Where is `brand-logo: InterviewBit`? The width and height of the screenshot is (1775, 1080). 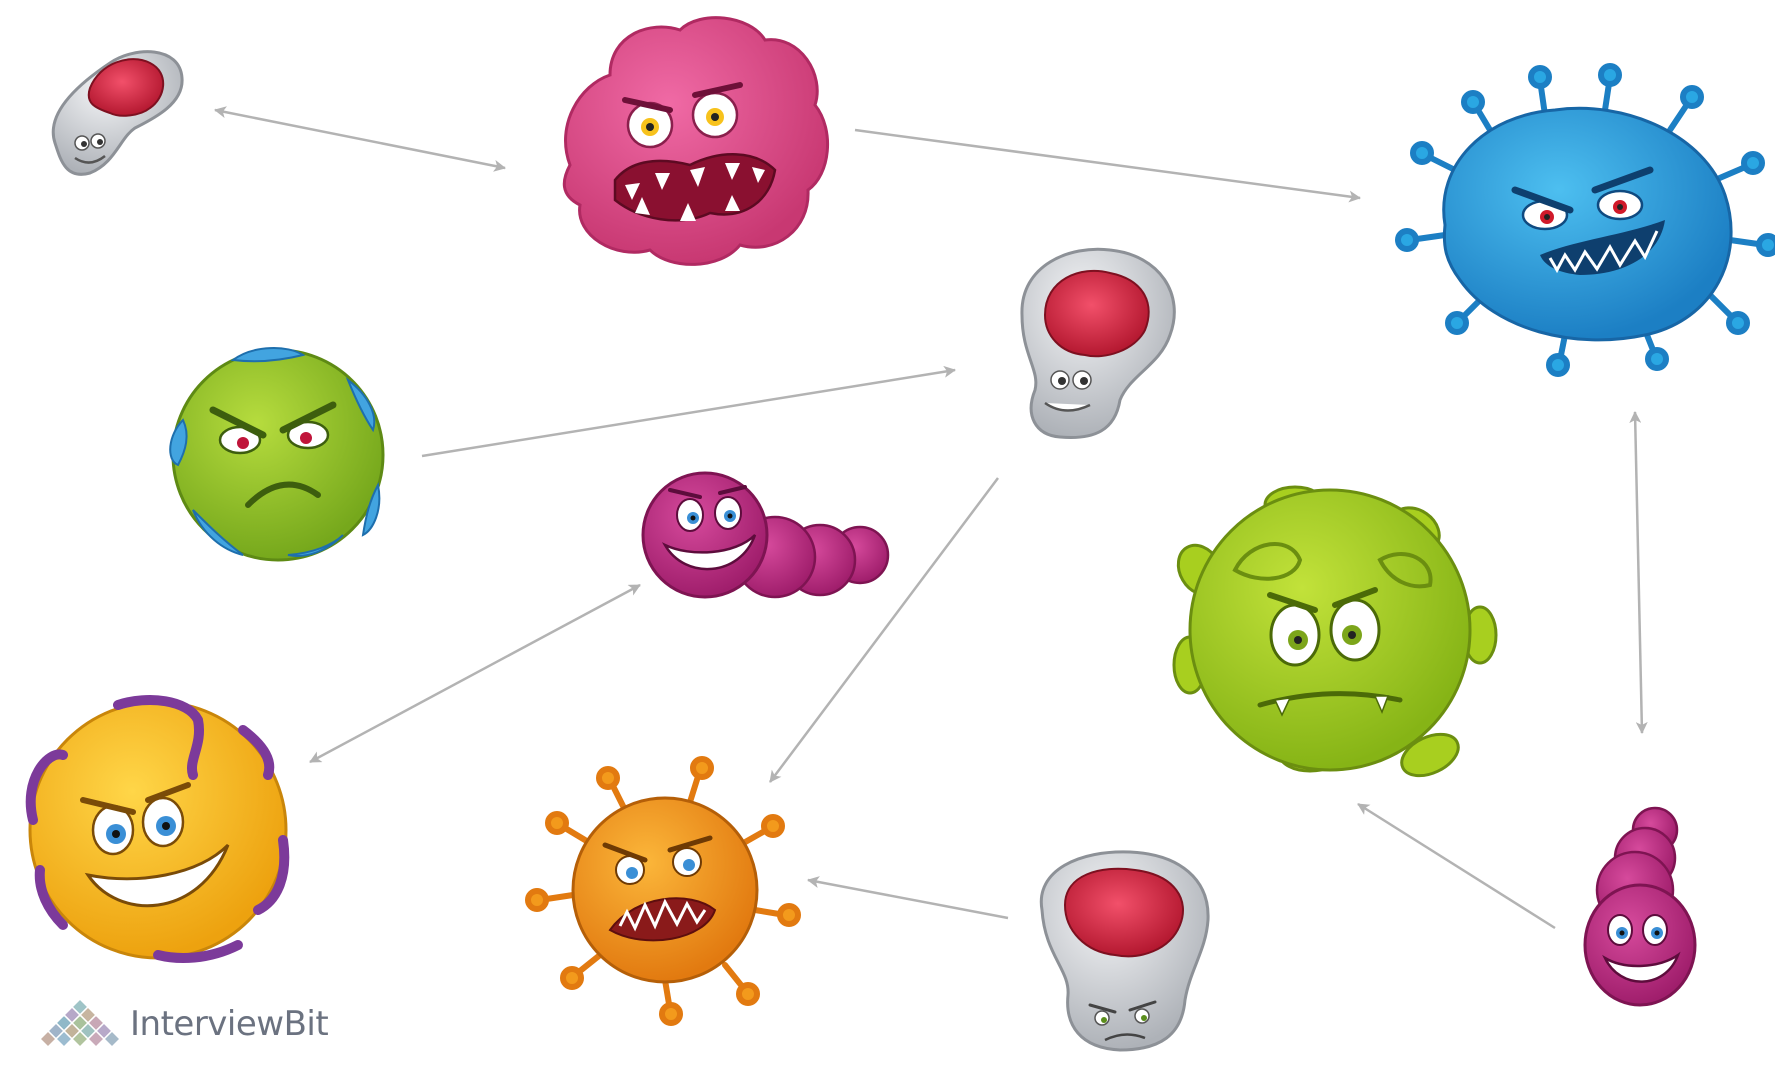
brand-logo: InterviewBit is located at coordinates (183, 1024).